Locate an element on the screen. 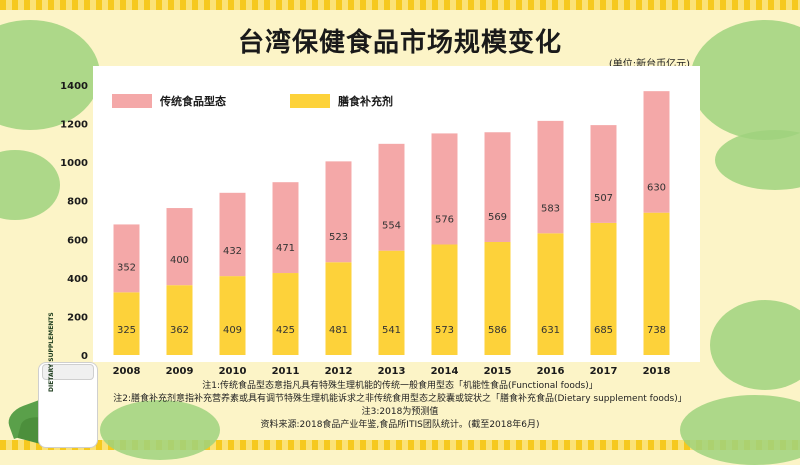 The height and width of the screenshot is (465, 800). x-tick-label: 2018 is located at coordinates (657, 371).